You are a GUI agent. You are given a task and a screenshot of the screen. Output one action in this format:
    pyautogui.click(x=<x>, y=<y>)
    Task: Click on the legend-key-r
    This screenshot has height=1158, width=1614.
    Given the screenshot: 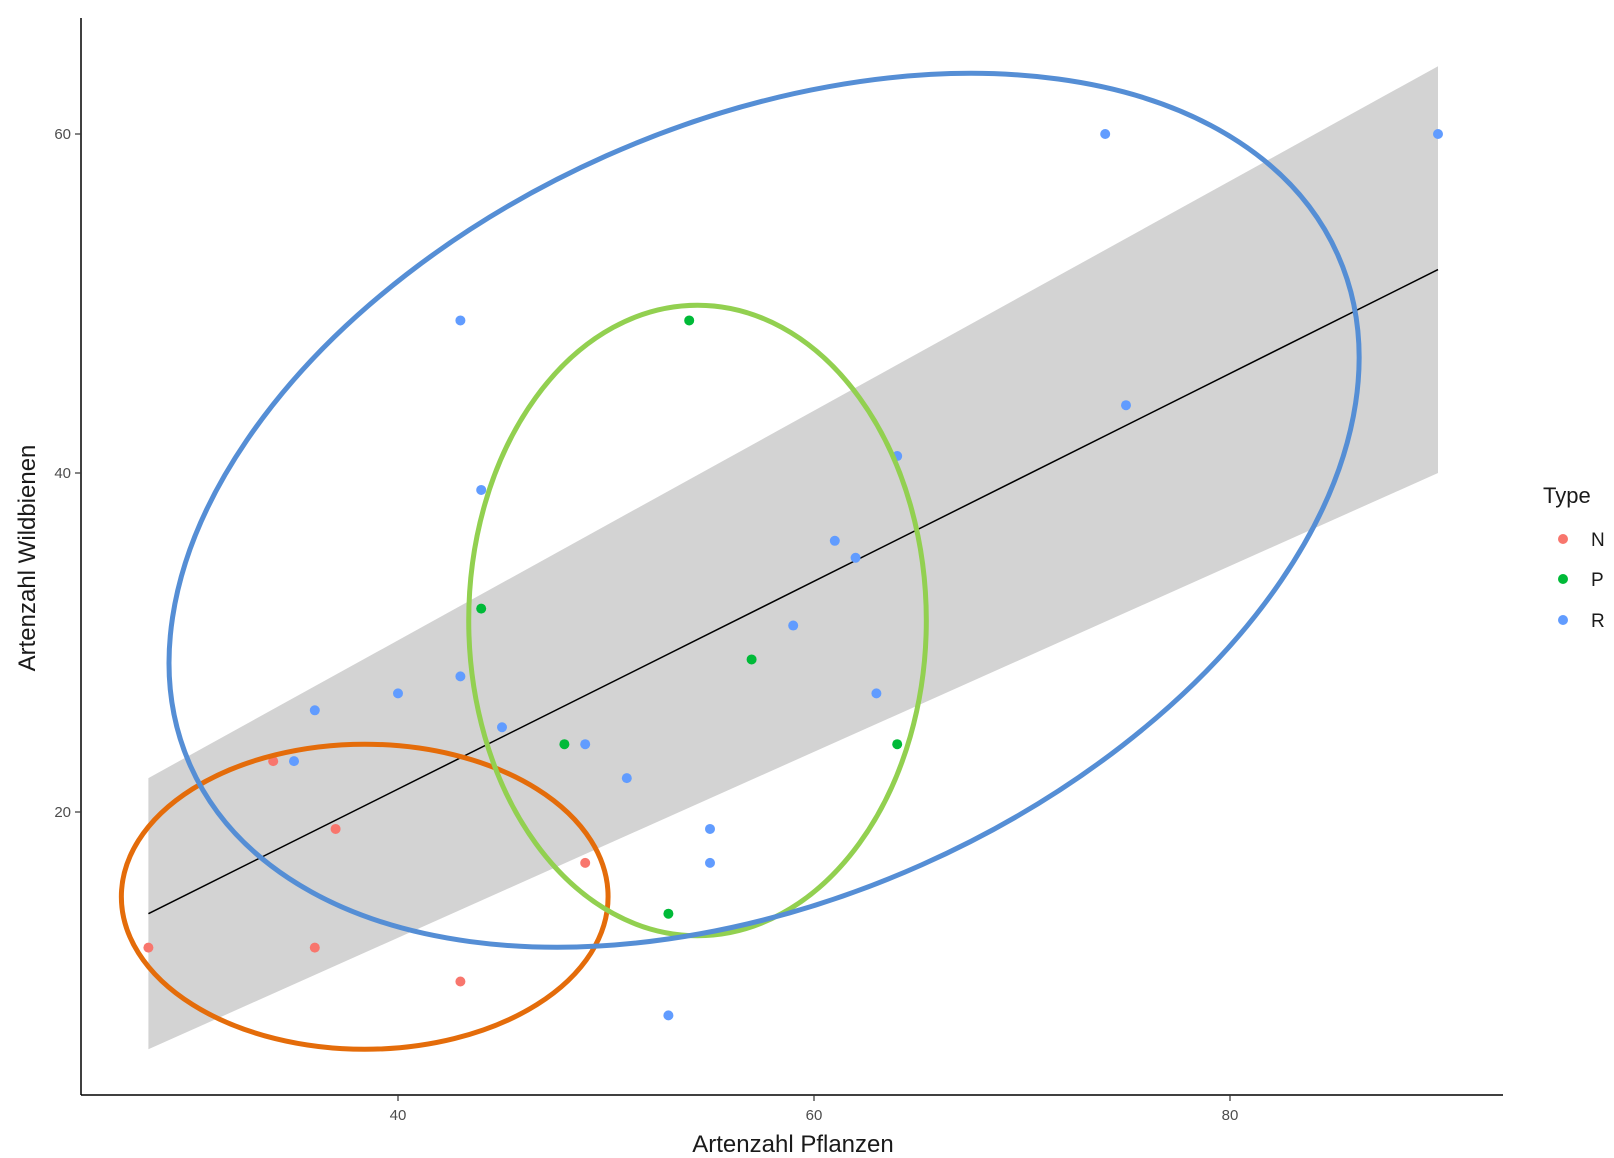 What is the action you would take?
    pyautogui.click(x=1563, y=620)
    